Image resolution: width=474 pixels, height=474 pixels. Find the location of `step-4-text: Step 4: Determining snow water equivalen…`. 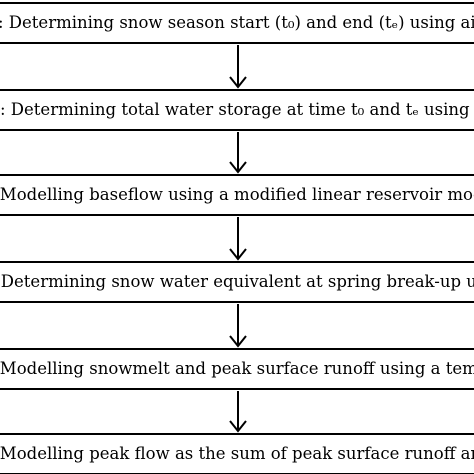

step-4-text: Step 4: Determining snow water equivalen… is located at coordinates (237, 281).